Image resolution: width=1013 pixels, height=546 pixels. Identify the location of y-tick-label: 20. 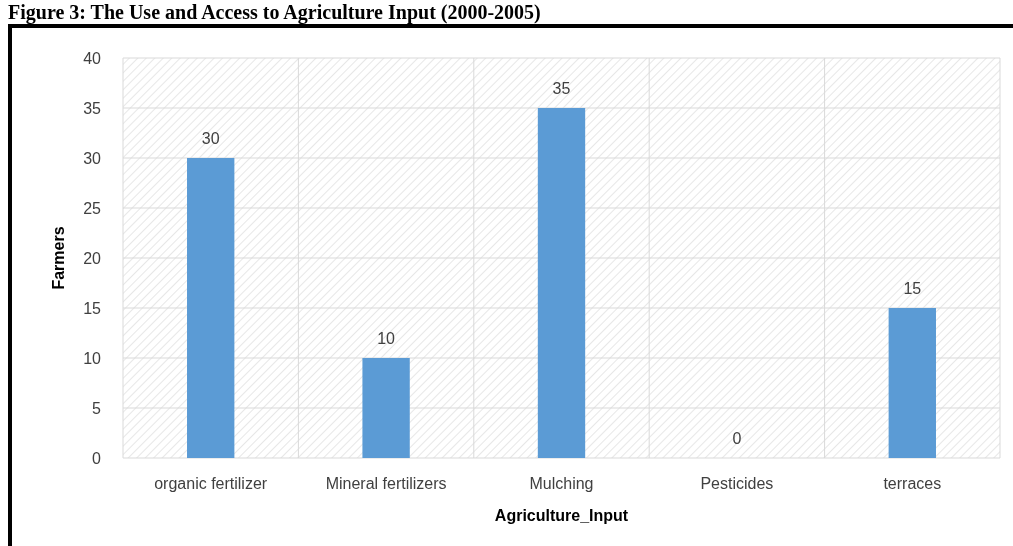
(92, 258).